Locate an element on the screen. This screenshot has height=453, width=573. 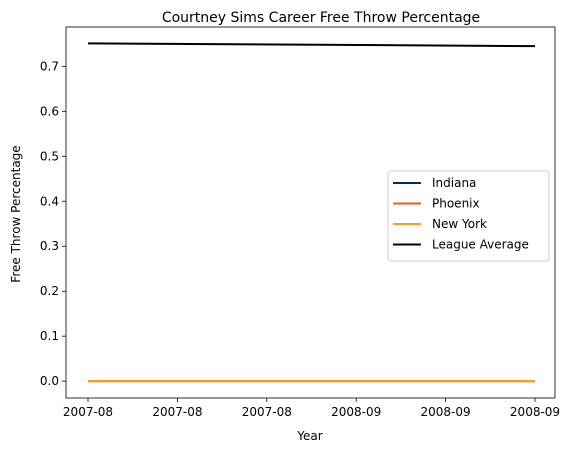
y-tick-label: 0.7 is located at coordinates (49, 66).